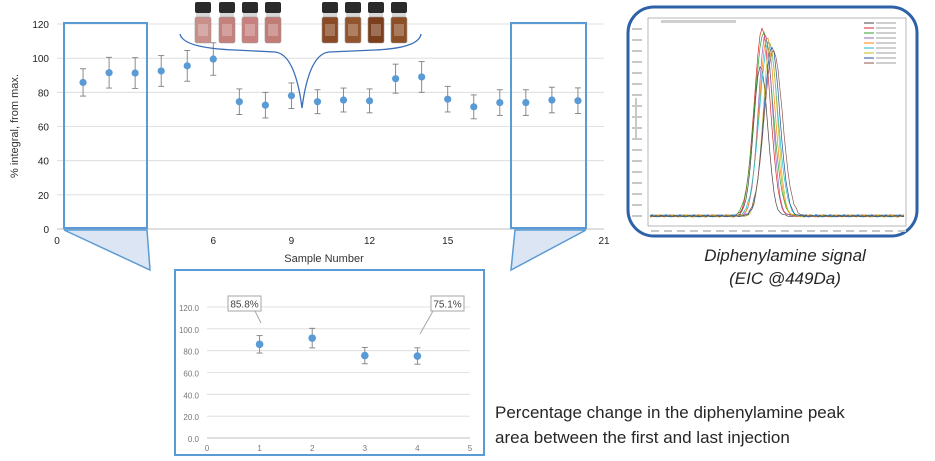  I want to click on main-y-axis-label: % integral, from max., so click(15, 126).